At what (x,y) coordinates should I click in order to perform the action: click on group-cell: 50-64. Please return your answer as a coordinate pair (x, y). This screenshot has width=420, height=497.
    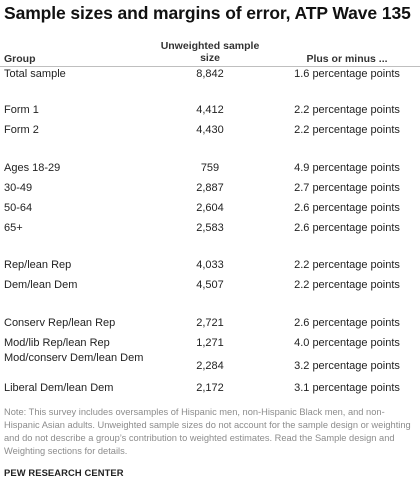
    Looking at the image, I should click on (18, 208).